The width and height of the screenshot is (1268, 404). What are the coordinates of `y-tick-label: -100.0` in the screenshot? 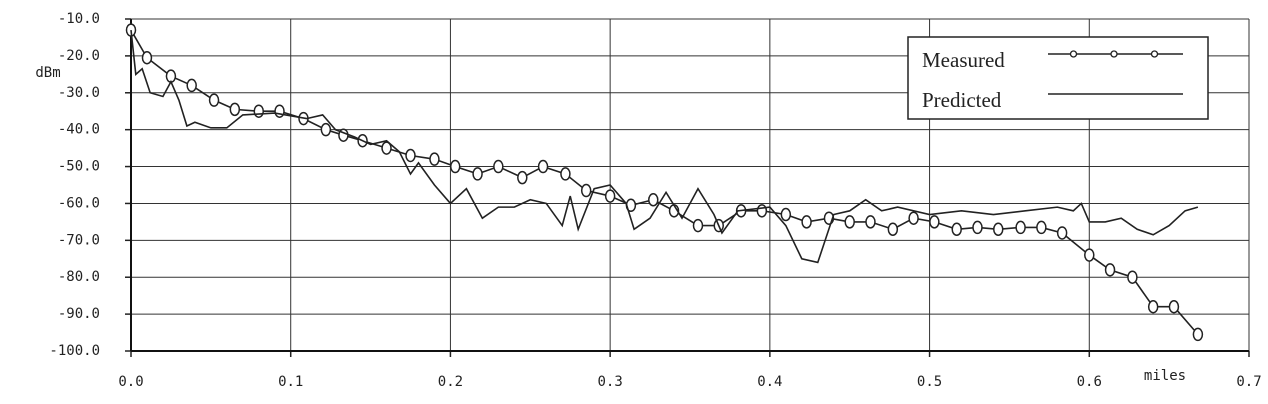 It's located at (74, 351).